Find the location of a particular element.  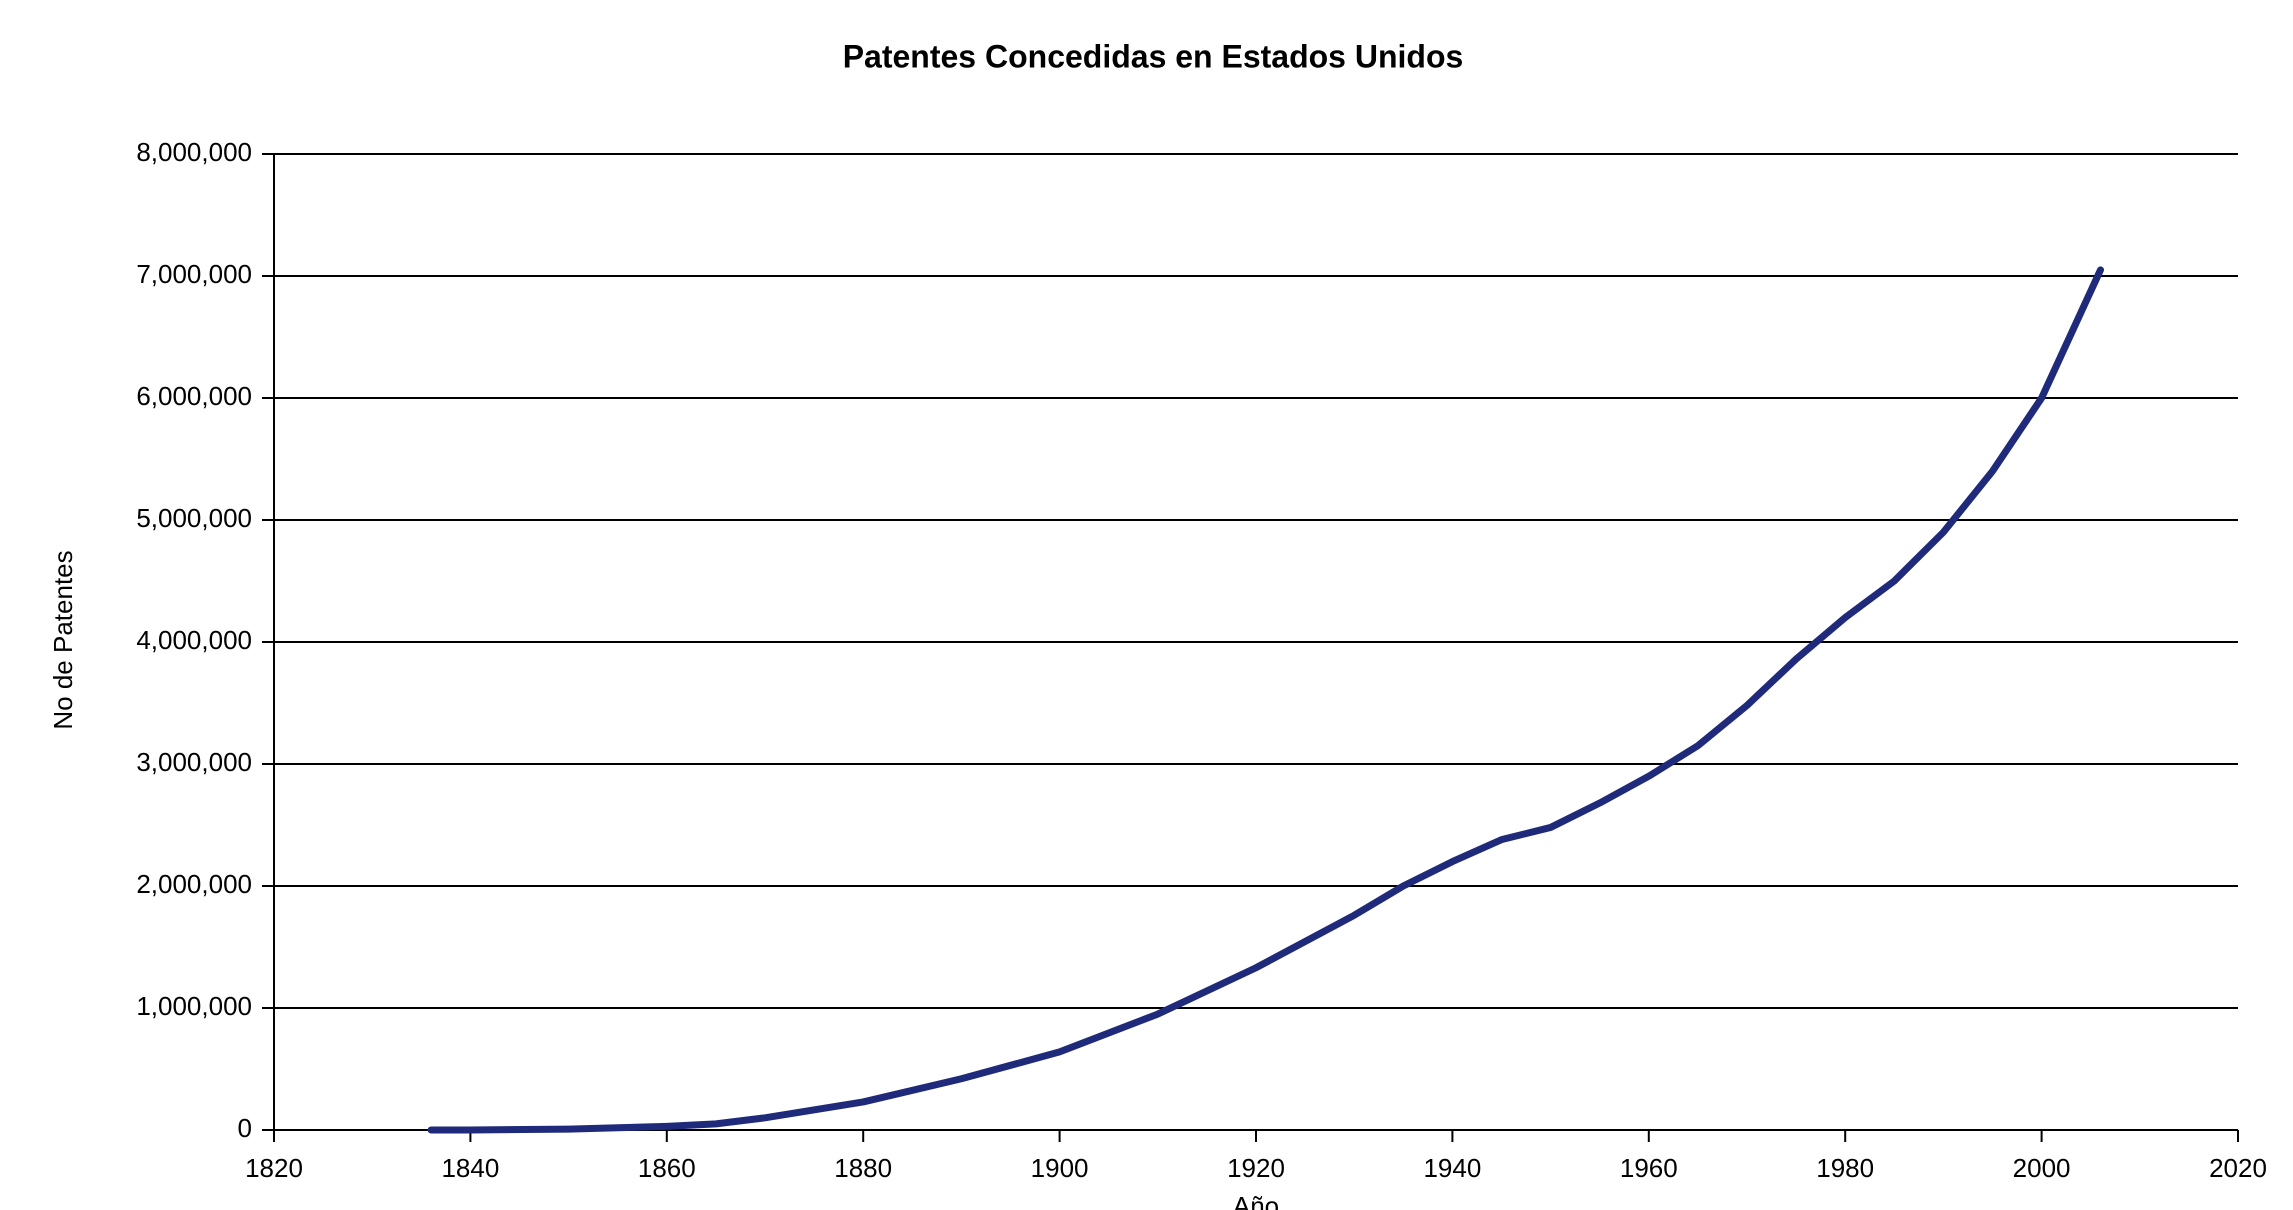

x-tick-label: 1940 is located at coordinates (1452, 1168).